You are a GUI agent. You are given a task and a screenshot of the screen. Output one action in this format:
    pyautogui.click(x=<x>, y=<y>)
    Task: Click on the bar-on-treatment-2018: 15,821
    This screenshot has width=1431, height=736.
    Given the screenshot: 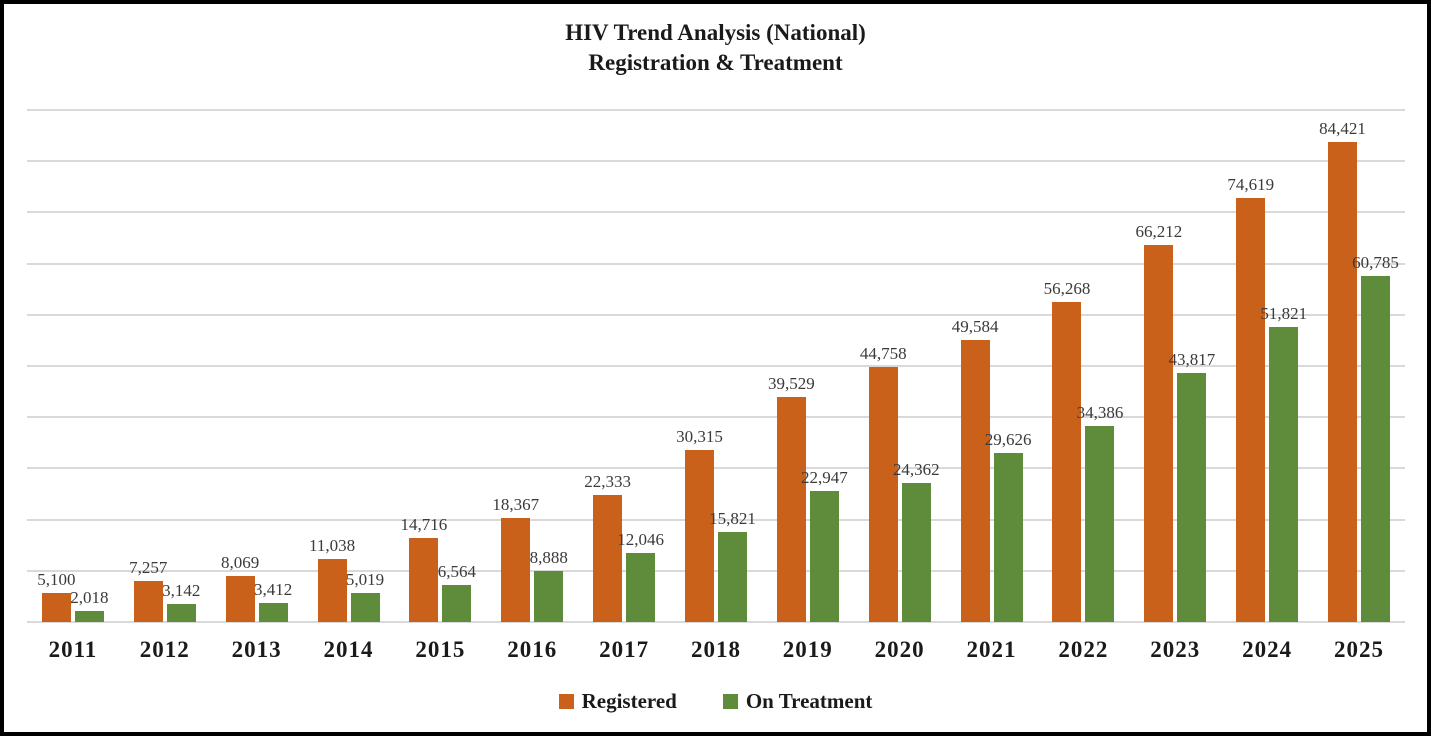 What is the action you would take?
    pyautogui.click(x=732, y=565)
    